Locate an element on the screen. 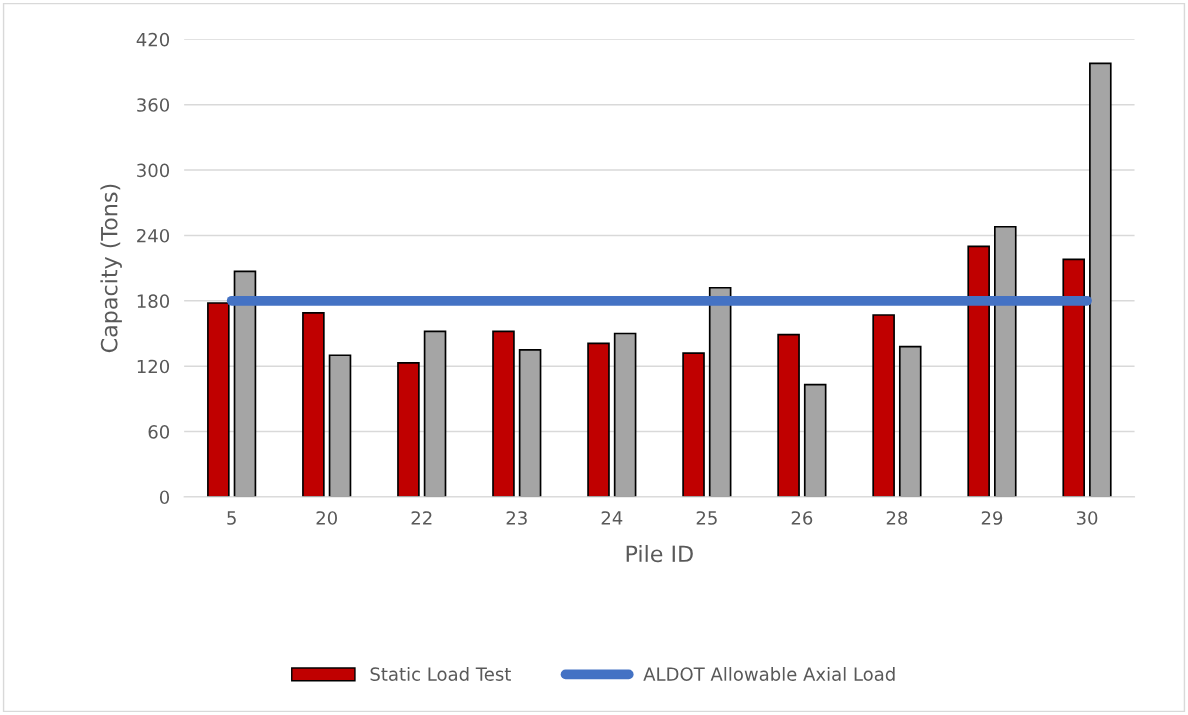 The image size is (1188, 715). x-tick-label: 30 is located at coordinates (1087, 518).